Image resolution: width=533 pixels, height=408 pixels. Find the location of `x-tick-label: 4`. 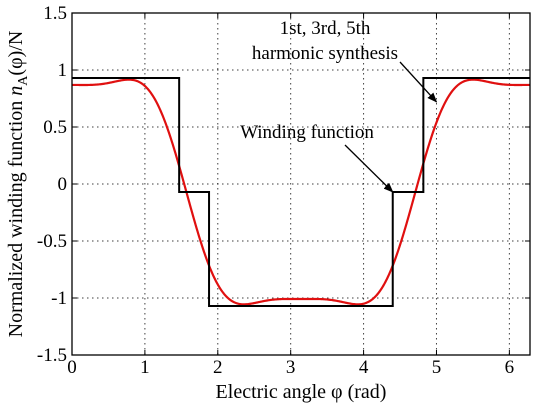

x-tick-label: 4 is located at coordinates (364, 367).